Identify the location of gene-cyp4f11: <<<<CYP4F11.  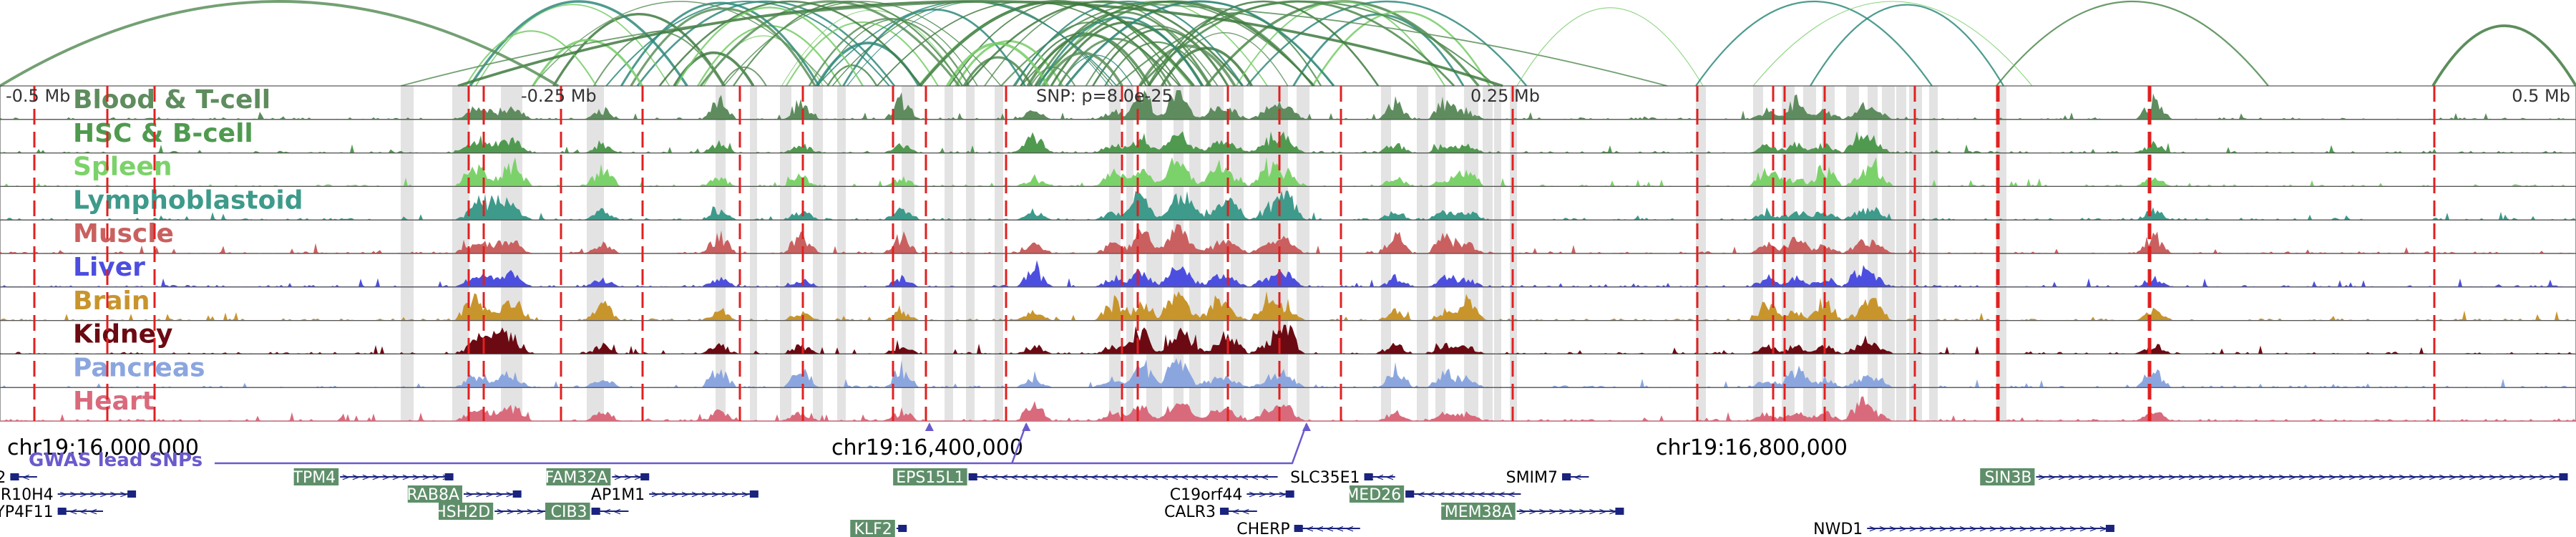
(51, 512).